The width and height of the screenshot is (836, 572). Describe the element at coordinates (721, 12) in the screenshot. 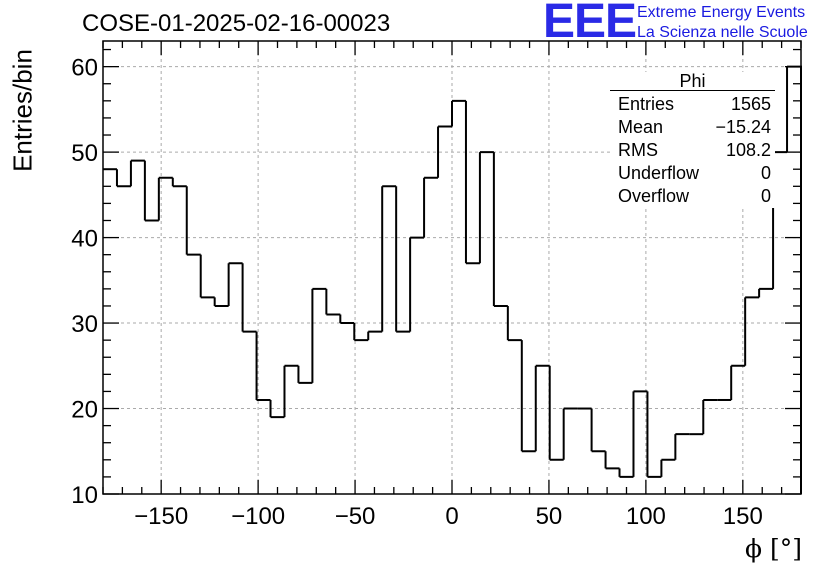

I see `logo-line-1: Extreme Energy Events` at that location.